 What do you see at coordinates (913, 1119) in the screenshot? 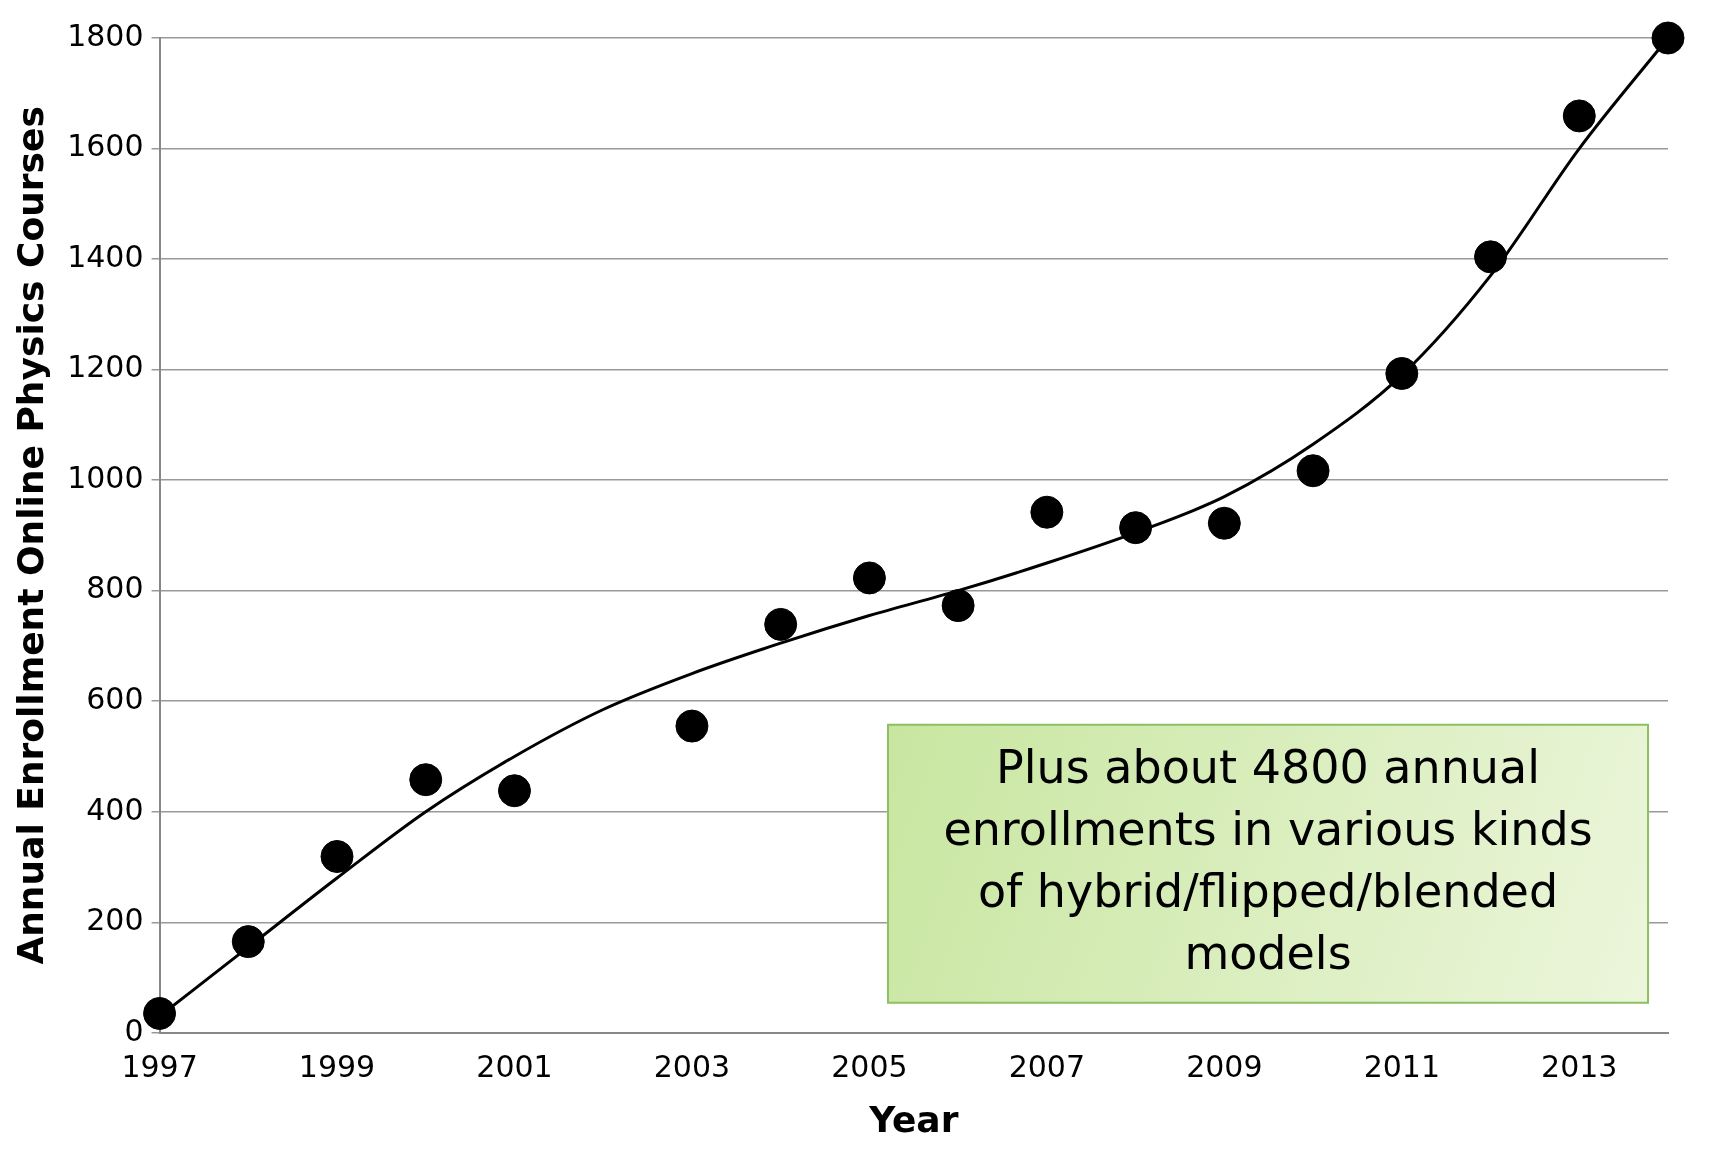
I see `x-axis-title: Year` at bounding box center [913, 1119].